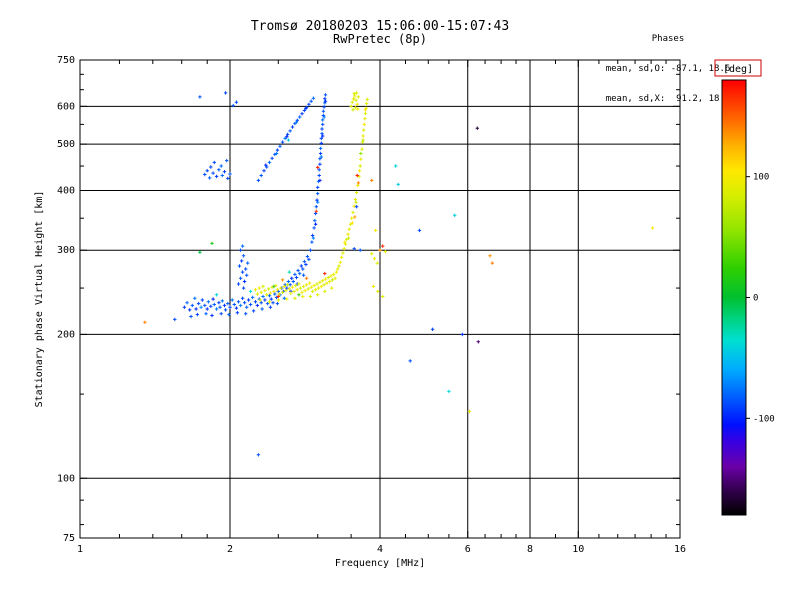  What do you see at coordinates (66, 478) in the screenshot?
I see `svg-text: 100` at bounding box center [66, 478].